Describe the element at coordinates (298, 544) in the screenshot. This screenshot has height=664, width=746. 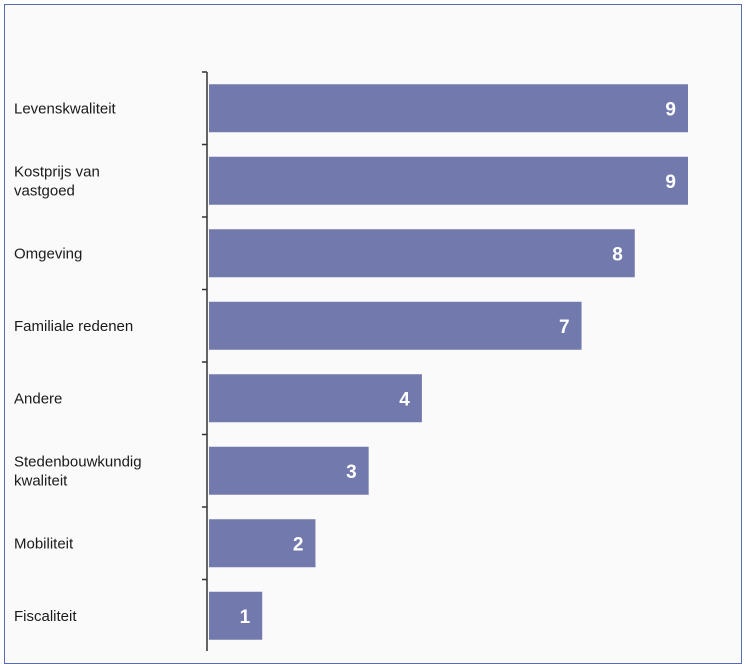
I see `data-label-7: 2` at that location.